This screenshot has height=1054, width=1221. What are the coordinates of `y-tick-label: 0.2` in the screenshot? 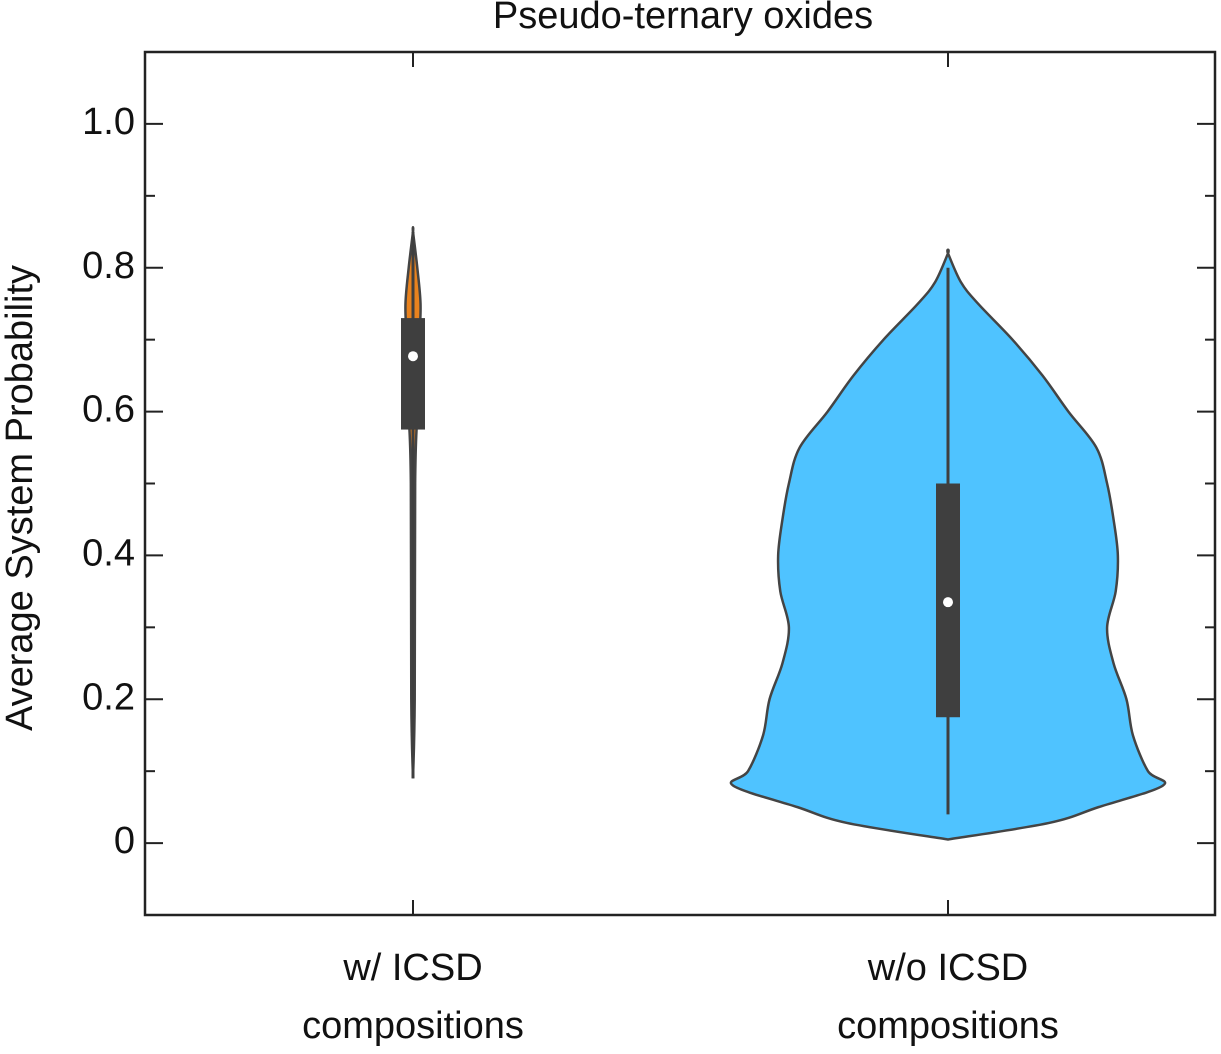 It's located at (108, 697).